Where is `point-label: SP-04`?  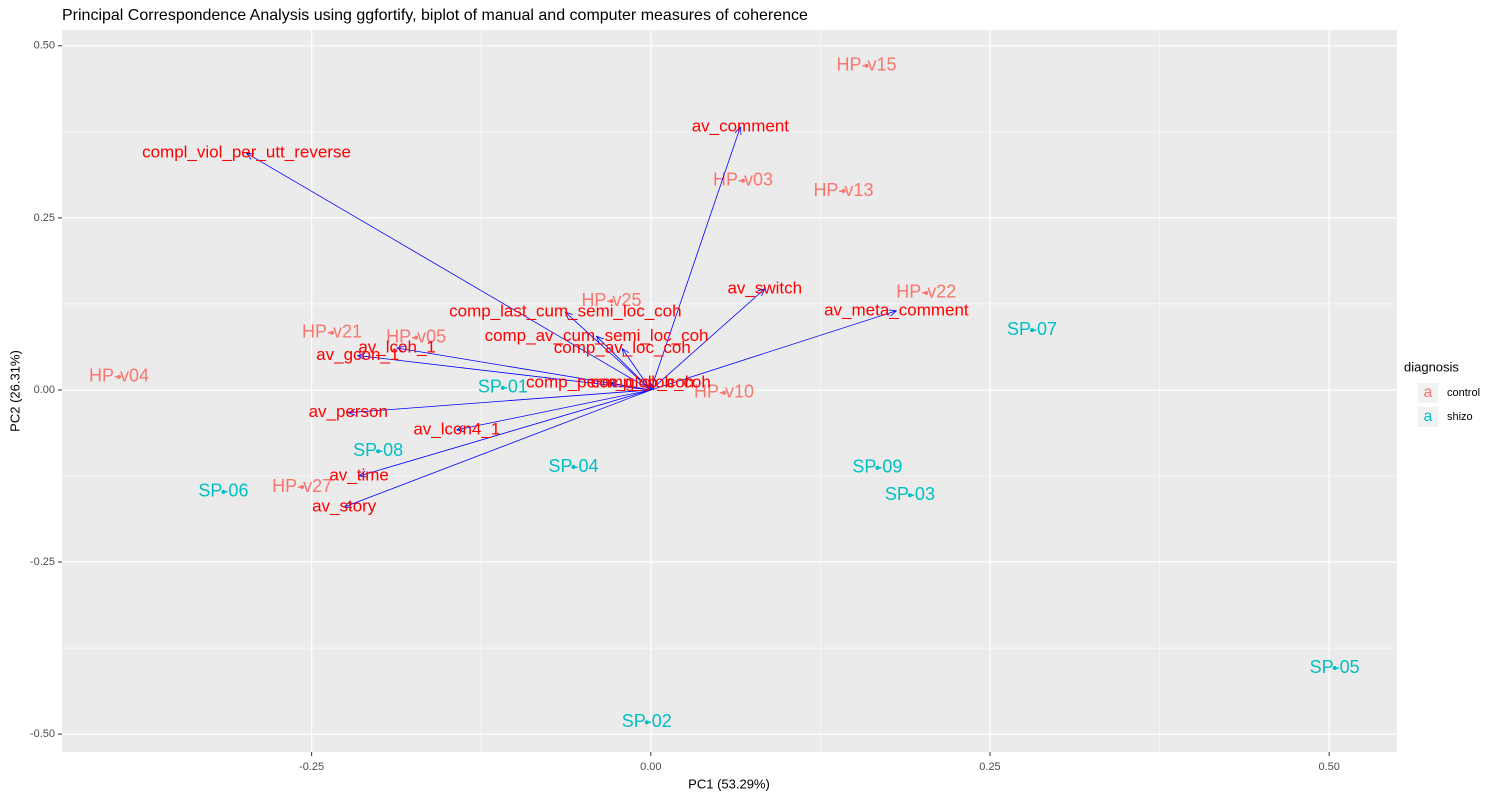 point-label: SP-04 is located at coordinates (573, 466).